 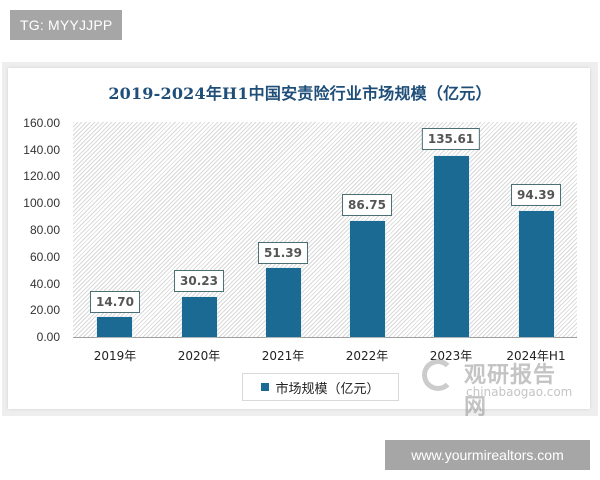 I want to click on legend-label: 市场规模（亿元）, so click(x=327, y=389).